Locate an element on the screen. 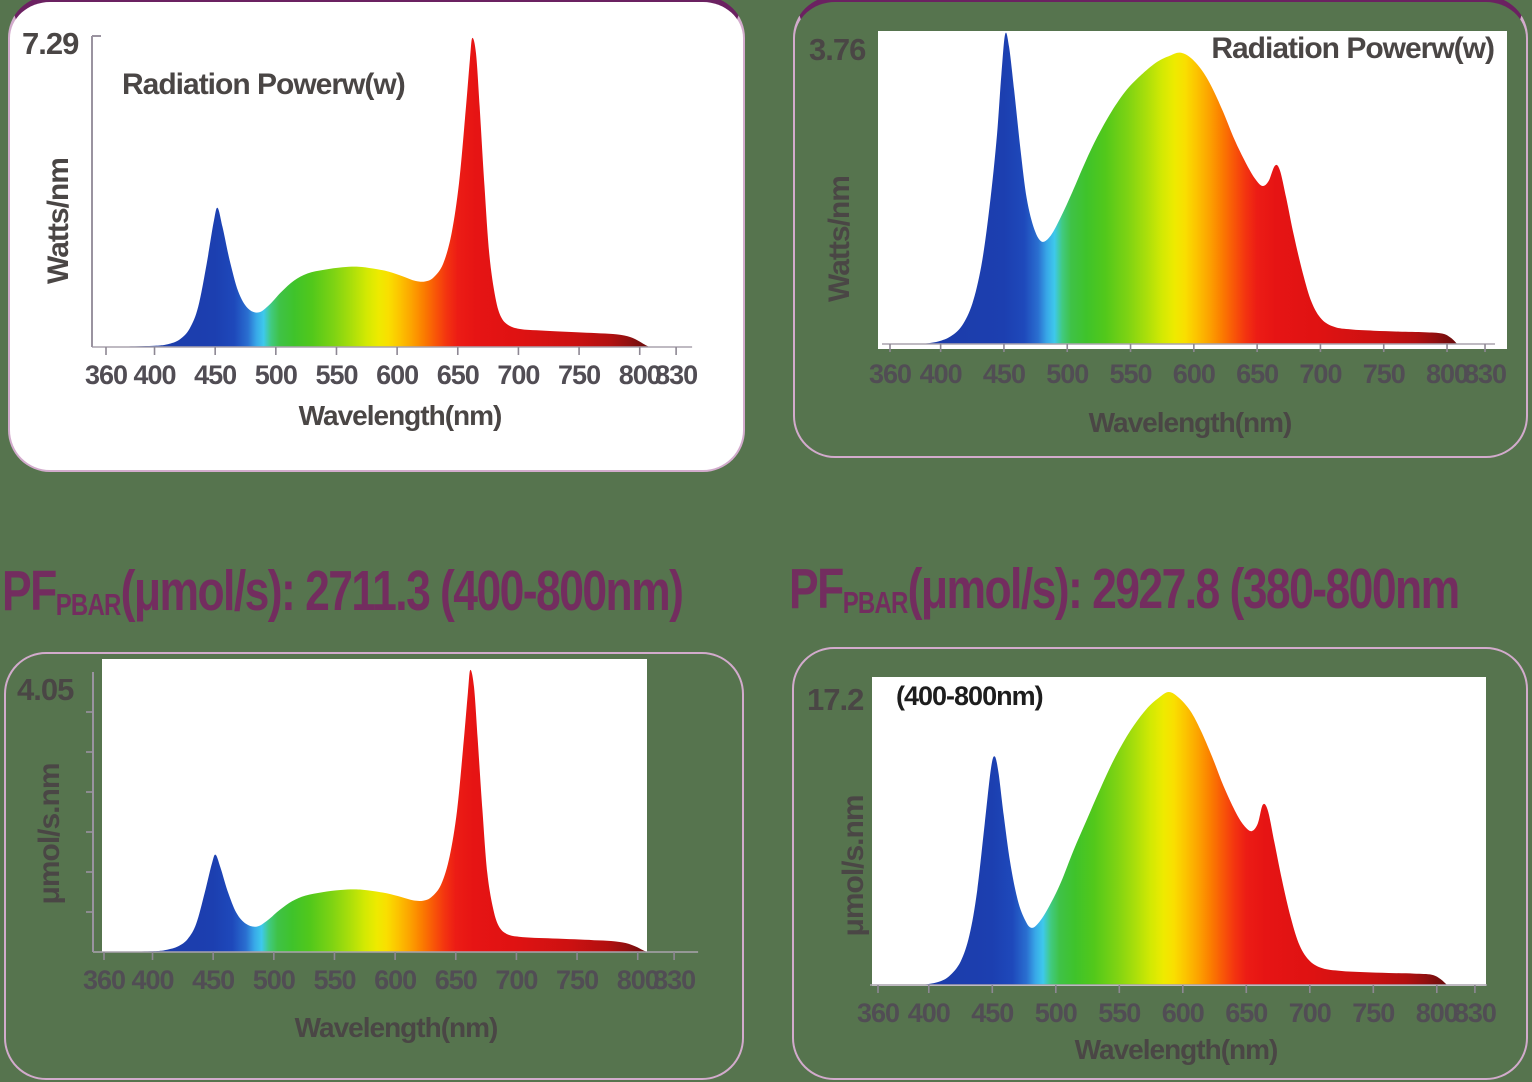 This screenshot has width=1532, height=1082. y-max-value: 4.05 is located at coordinates (45, 689).